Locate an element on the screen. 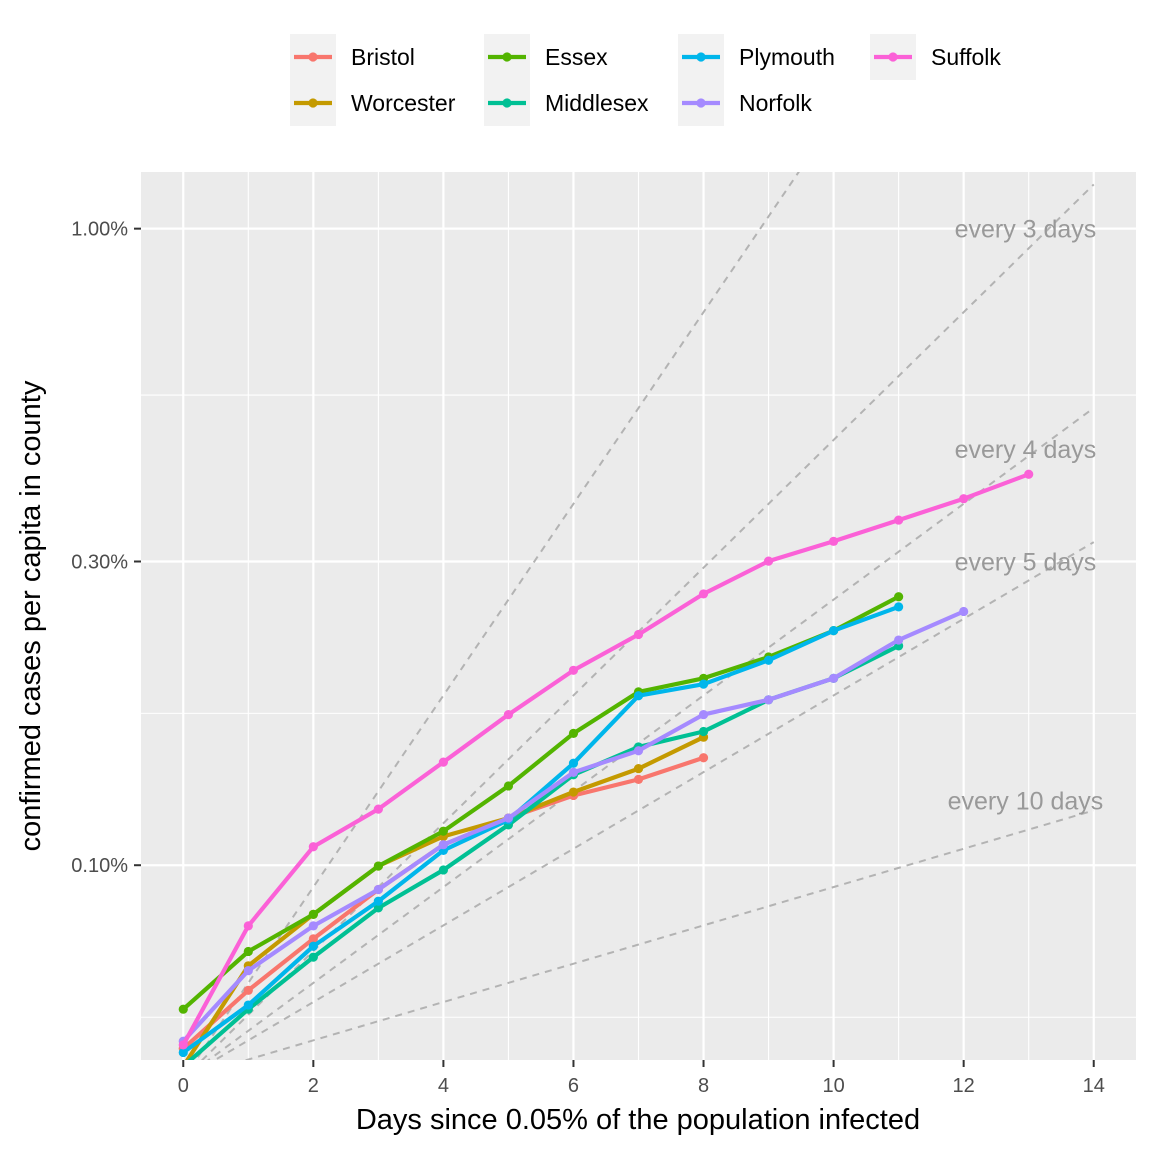  y-axis: 0.10% 0.30% 1.00% is located at coordinates (106, 548).